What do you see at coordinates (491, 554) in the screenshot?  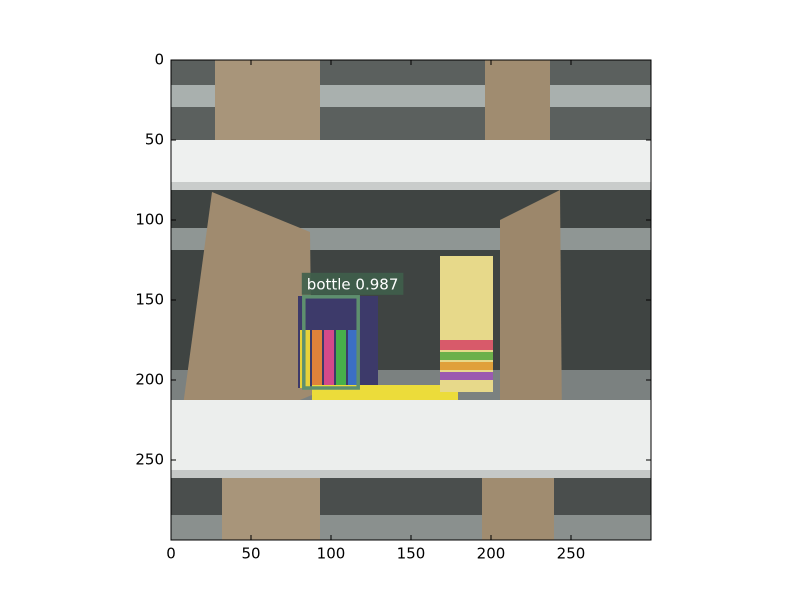 I see `x-tick-label: 200` at bounding box center [491, 554].